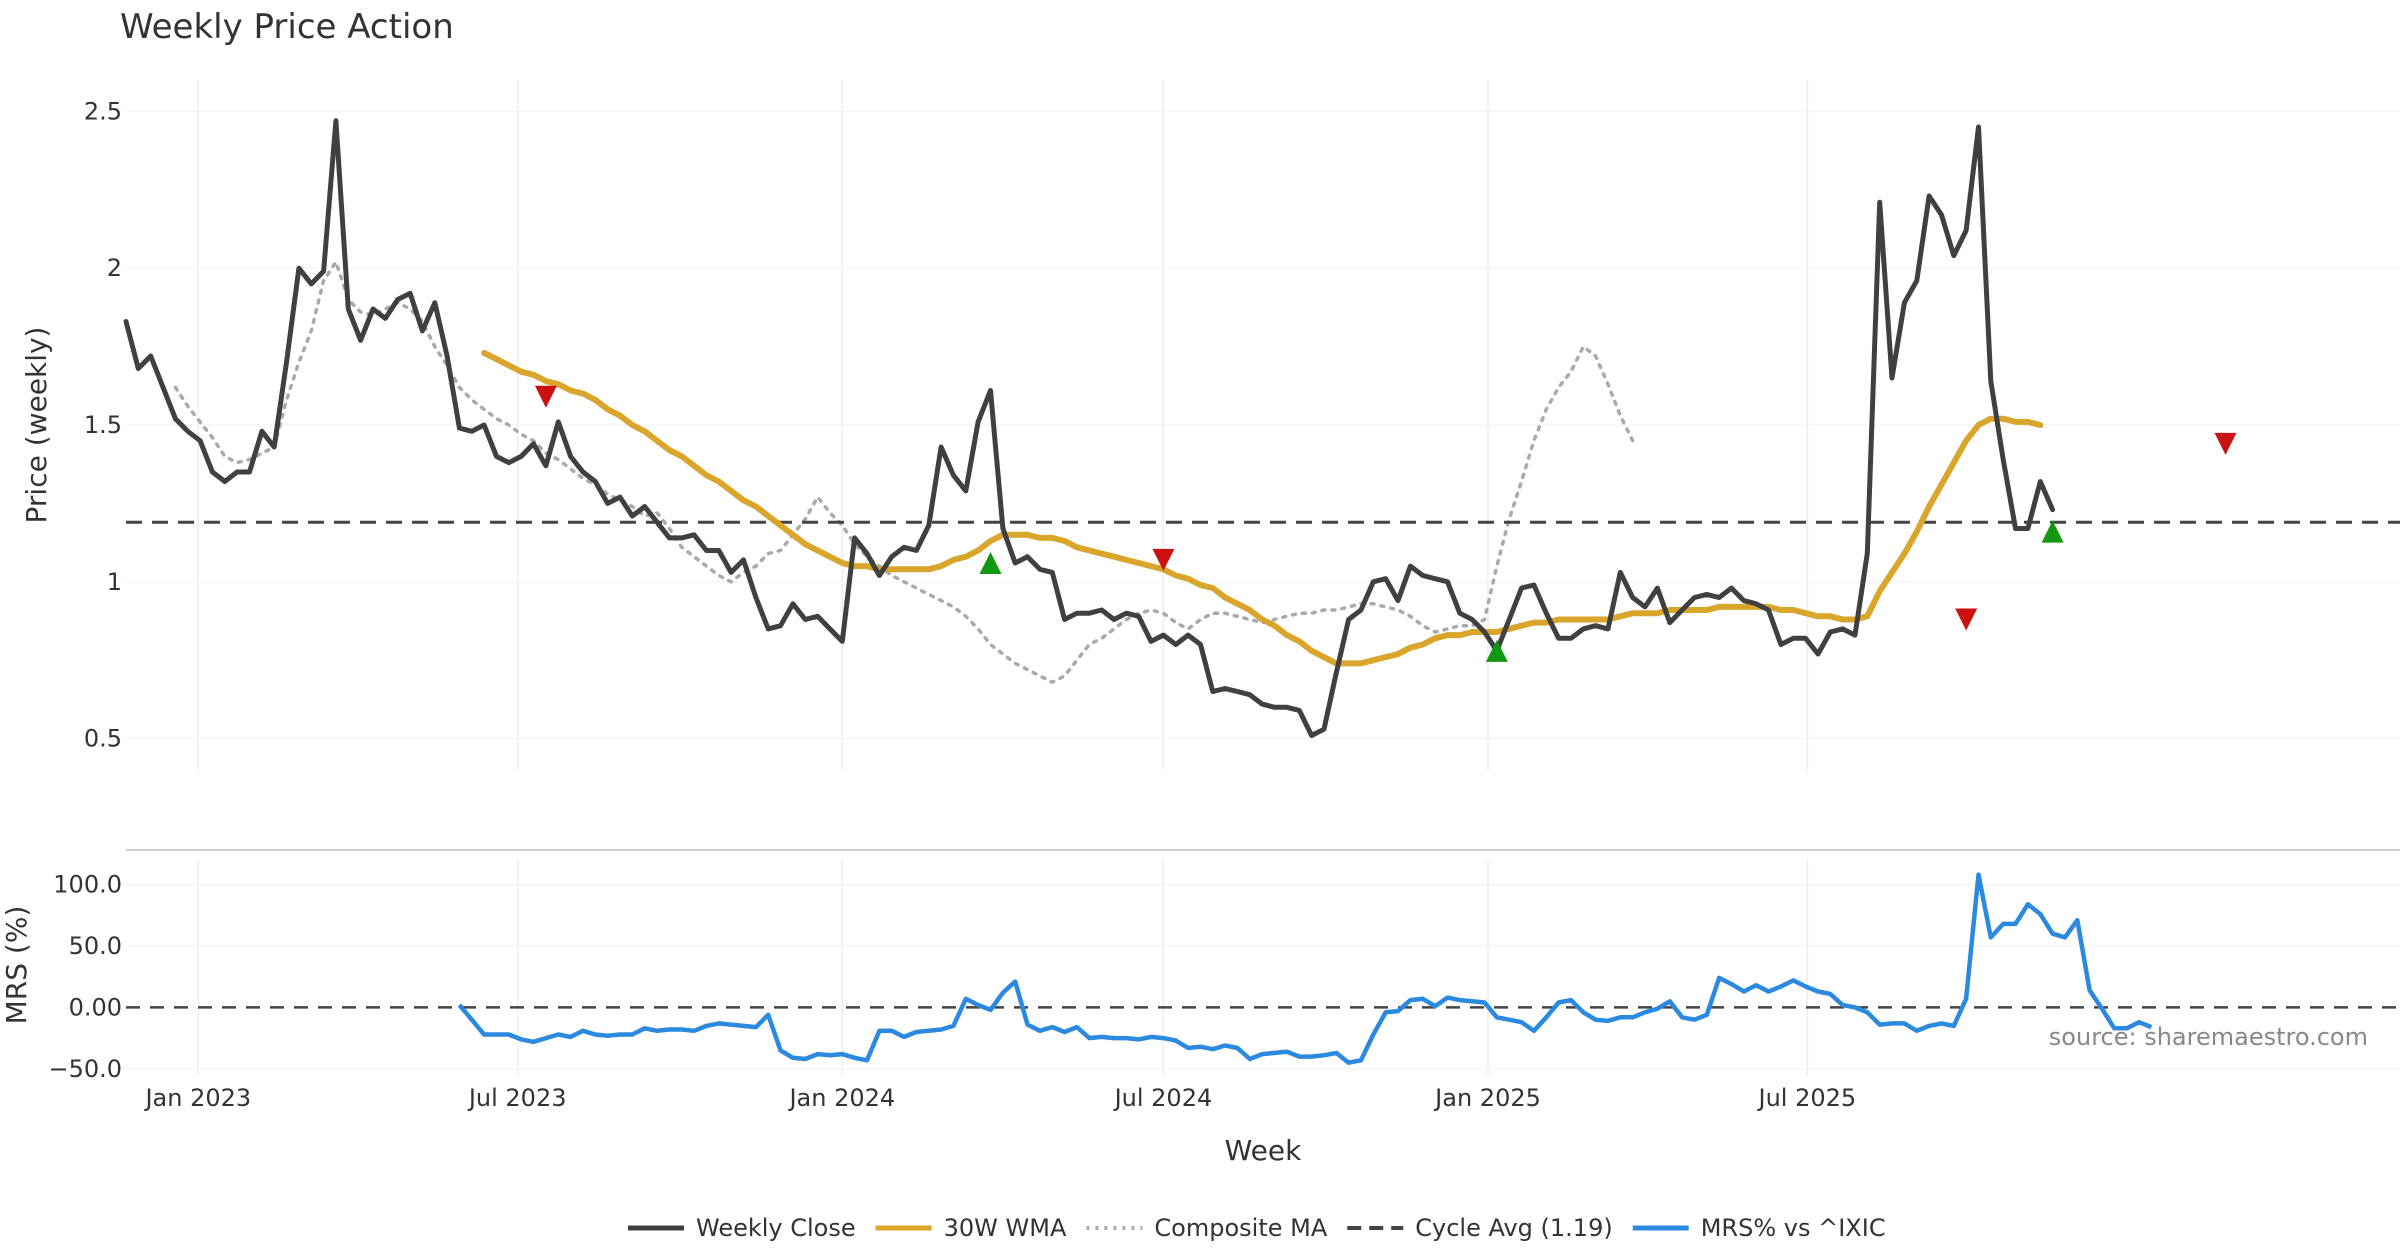  I want to click on mrs-y-tick-label: 100.0, so click(87, 885).